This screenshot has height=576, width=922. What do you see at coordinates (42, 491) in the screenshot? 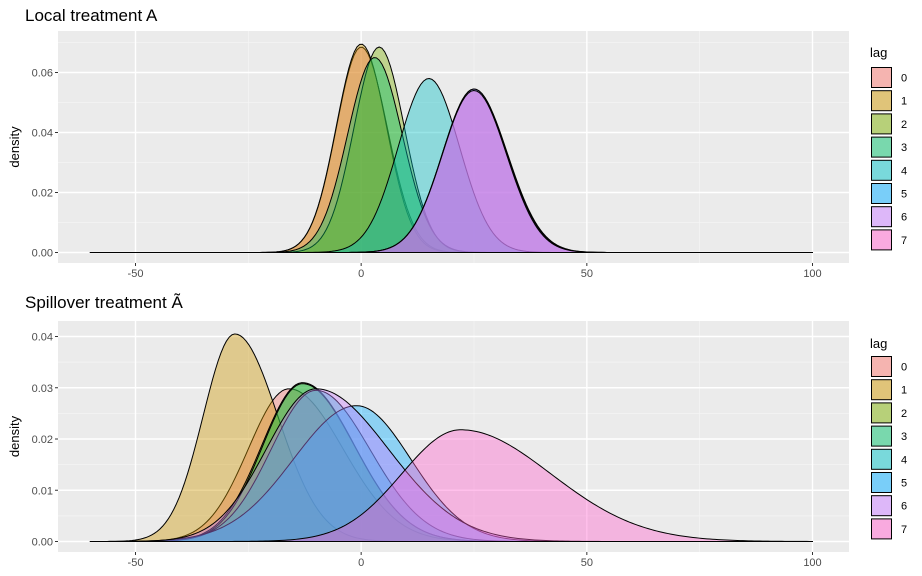
I see `y-tick-label: 0.01` at bounding box center [42, 491].